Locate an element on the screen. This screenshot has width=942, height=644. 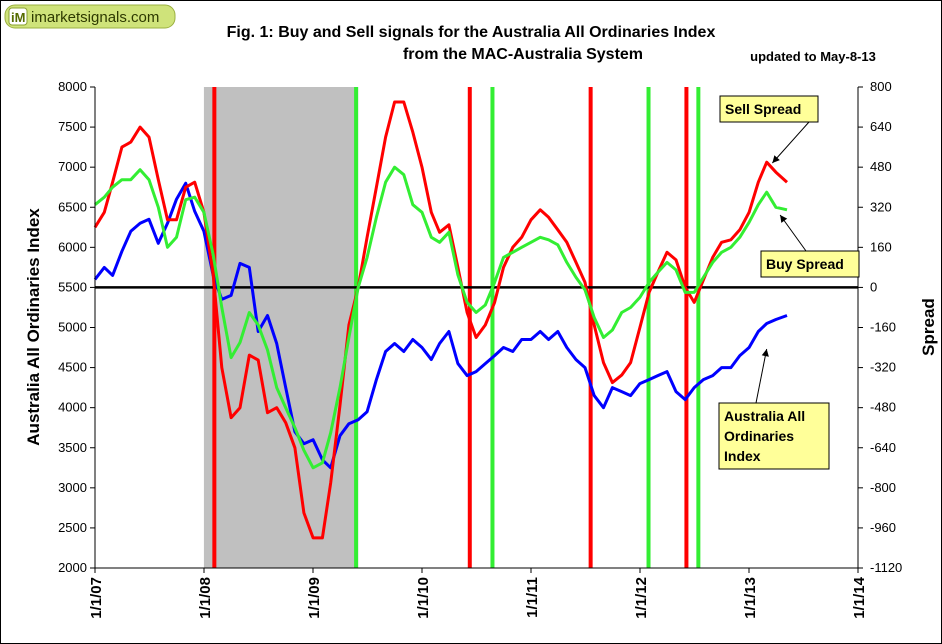
x-tick-label: 1/1/09 is located at coordinates (314, 598).